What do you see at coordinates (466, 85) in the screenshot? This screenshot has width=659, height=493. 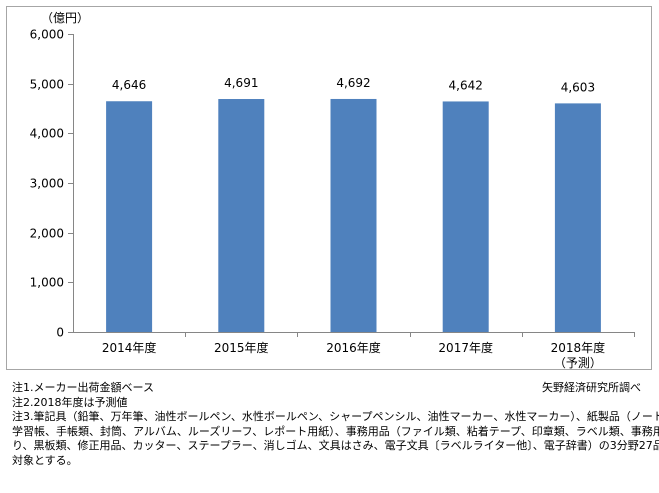 I see `data-label: 4,642` at bounding box center [466, 85].